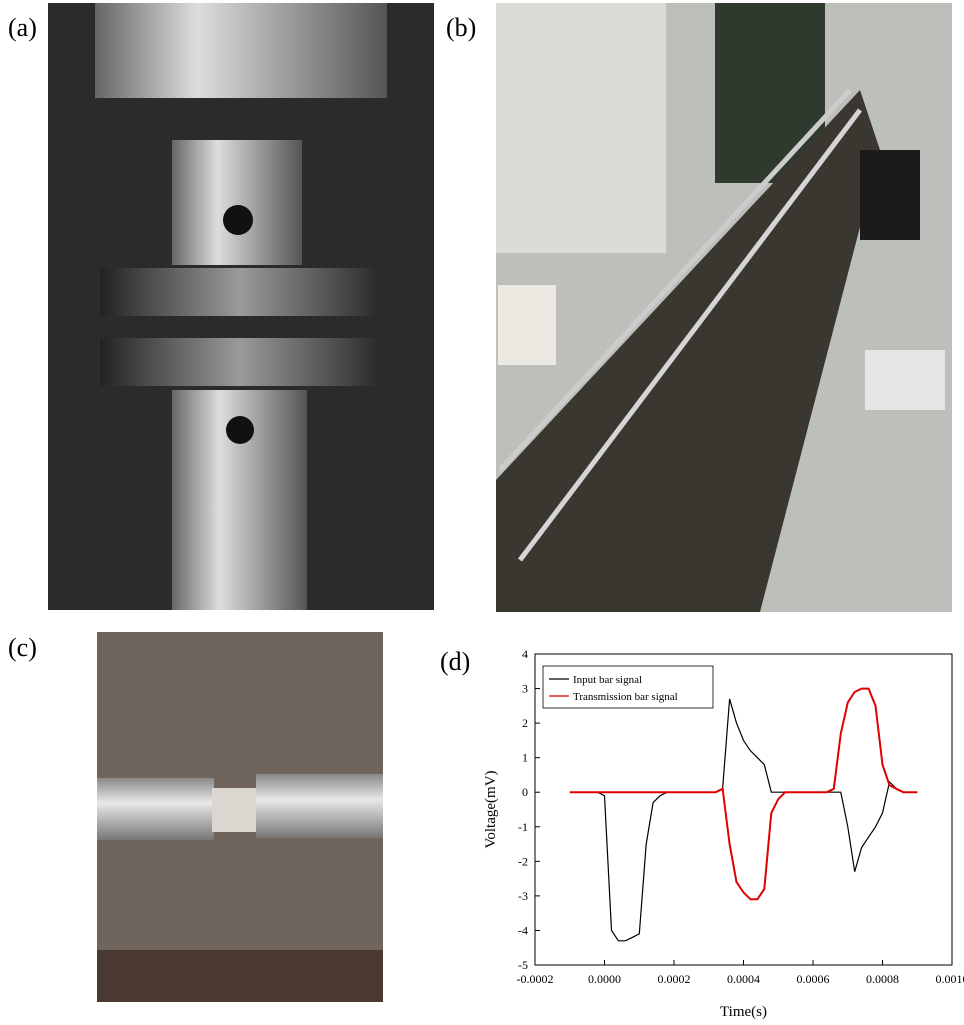 The image size is (964, 1025). What do you see at coordinates (625, 697) in the screenshot?
I see `legend-label: Transmission bar signal` at bounding box center [625, 697].